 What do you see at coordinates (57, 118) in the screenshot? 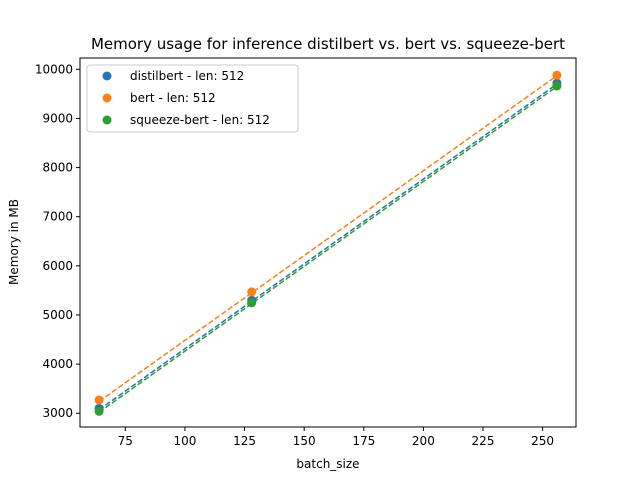
I see `y-tick-label: 9000` at bounding box center [57, 118].